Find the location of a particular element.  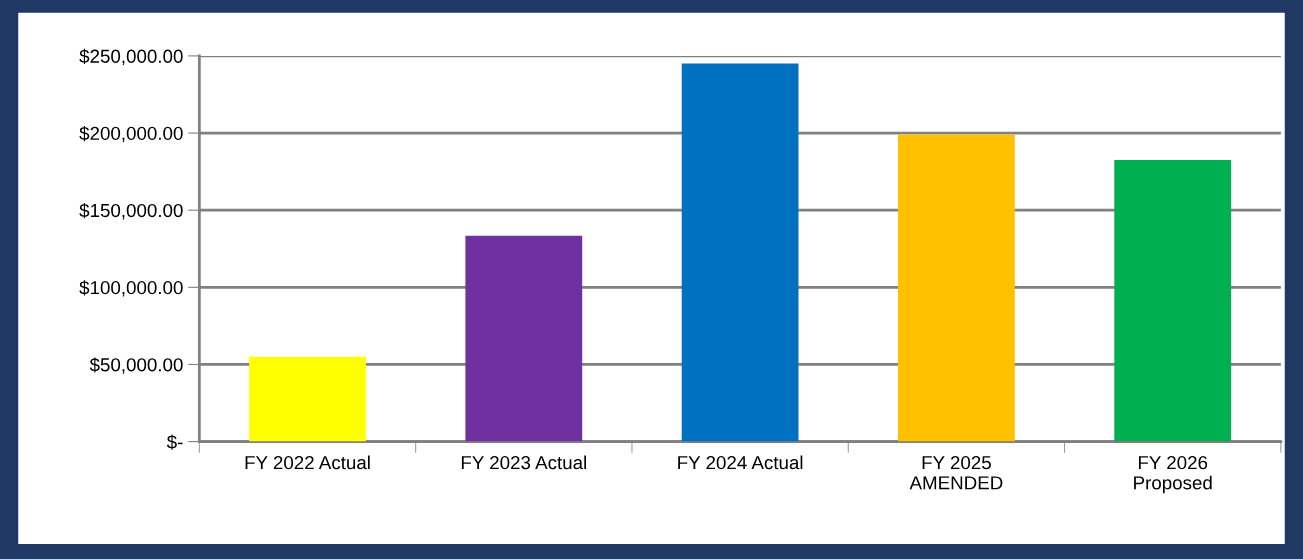

y-tick-label: $100,000.00 is located at coordinates (131, 288).